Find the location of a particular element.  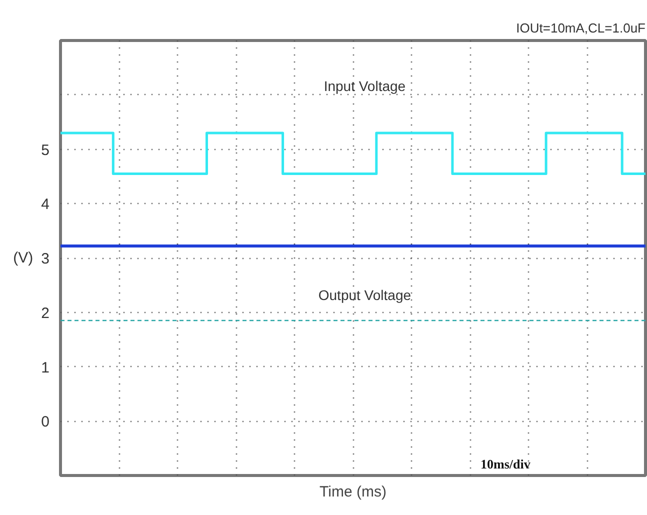

y-tick-label: 0 is located at coordinates (45, 422).